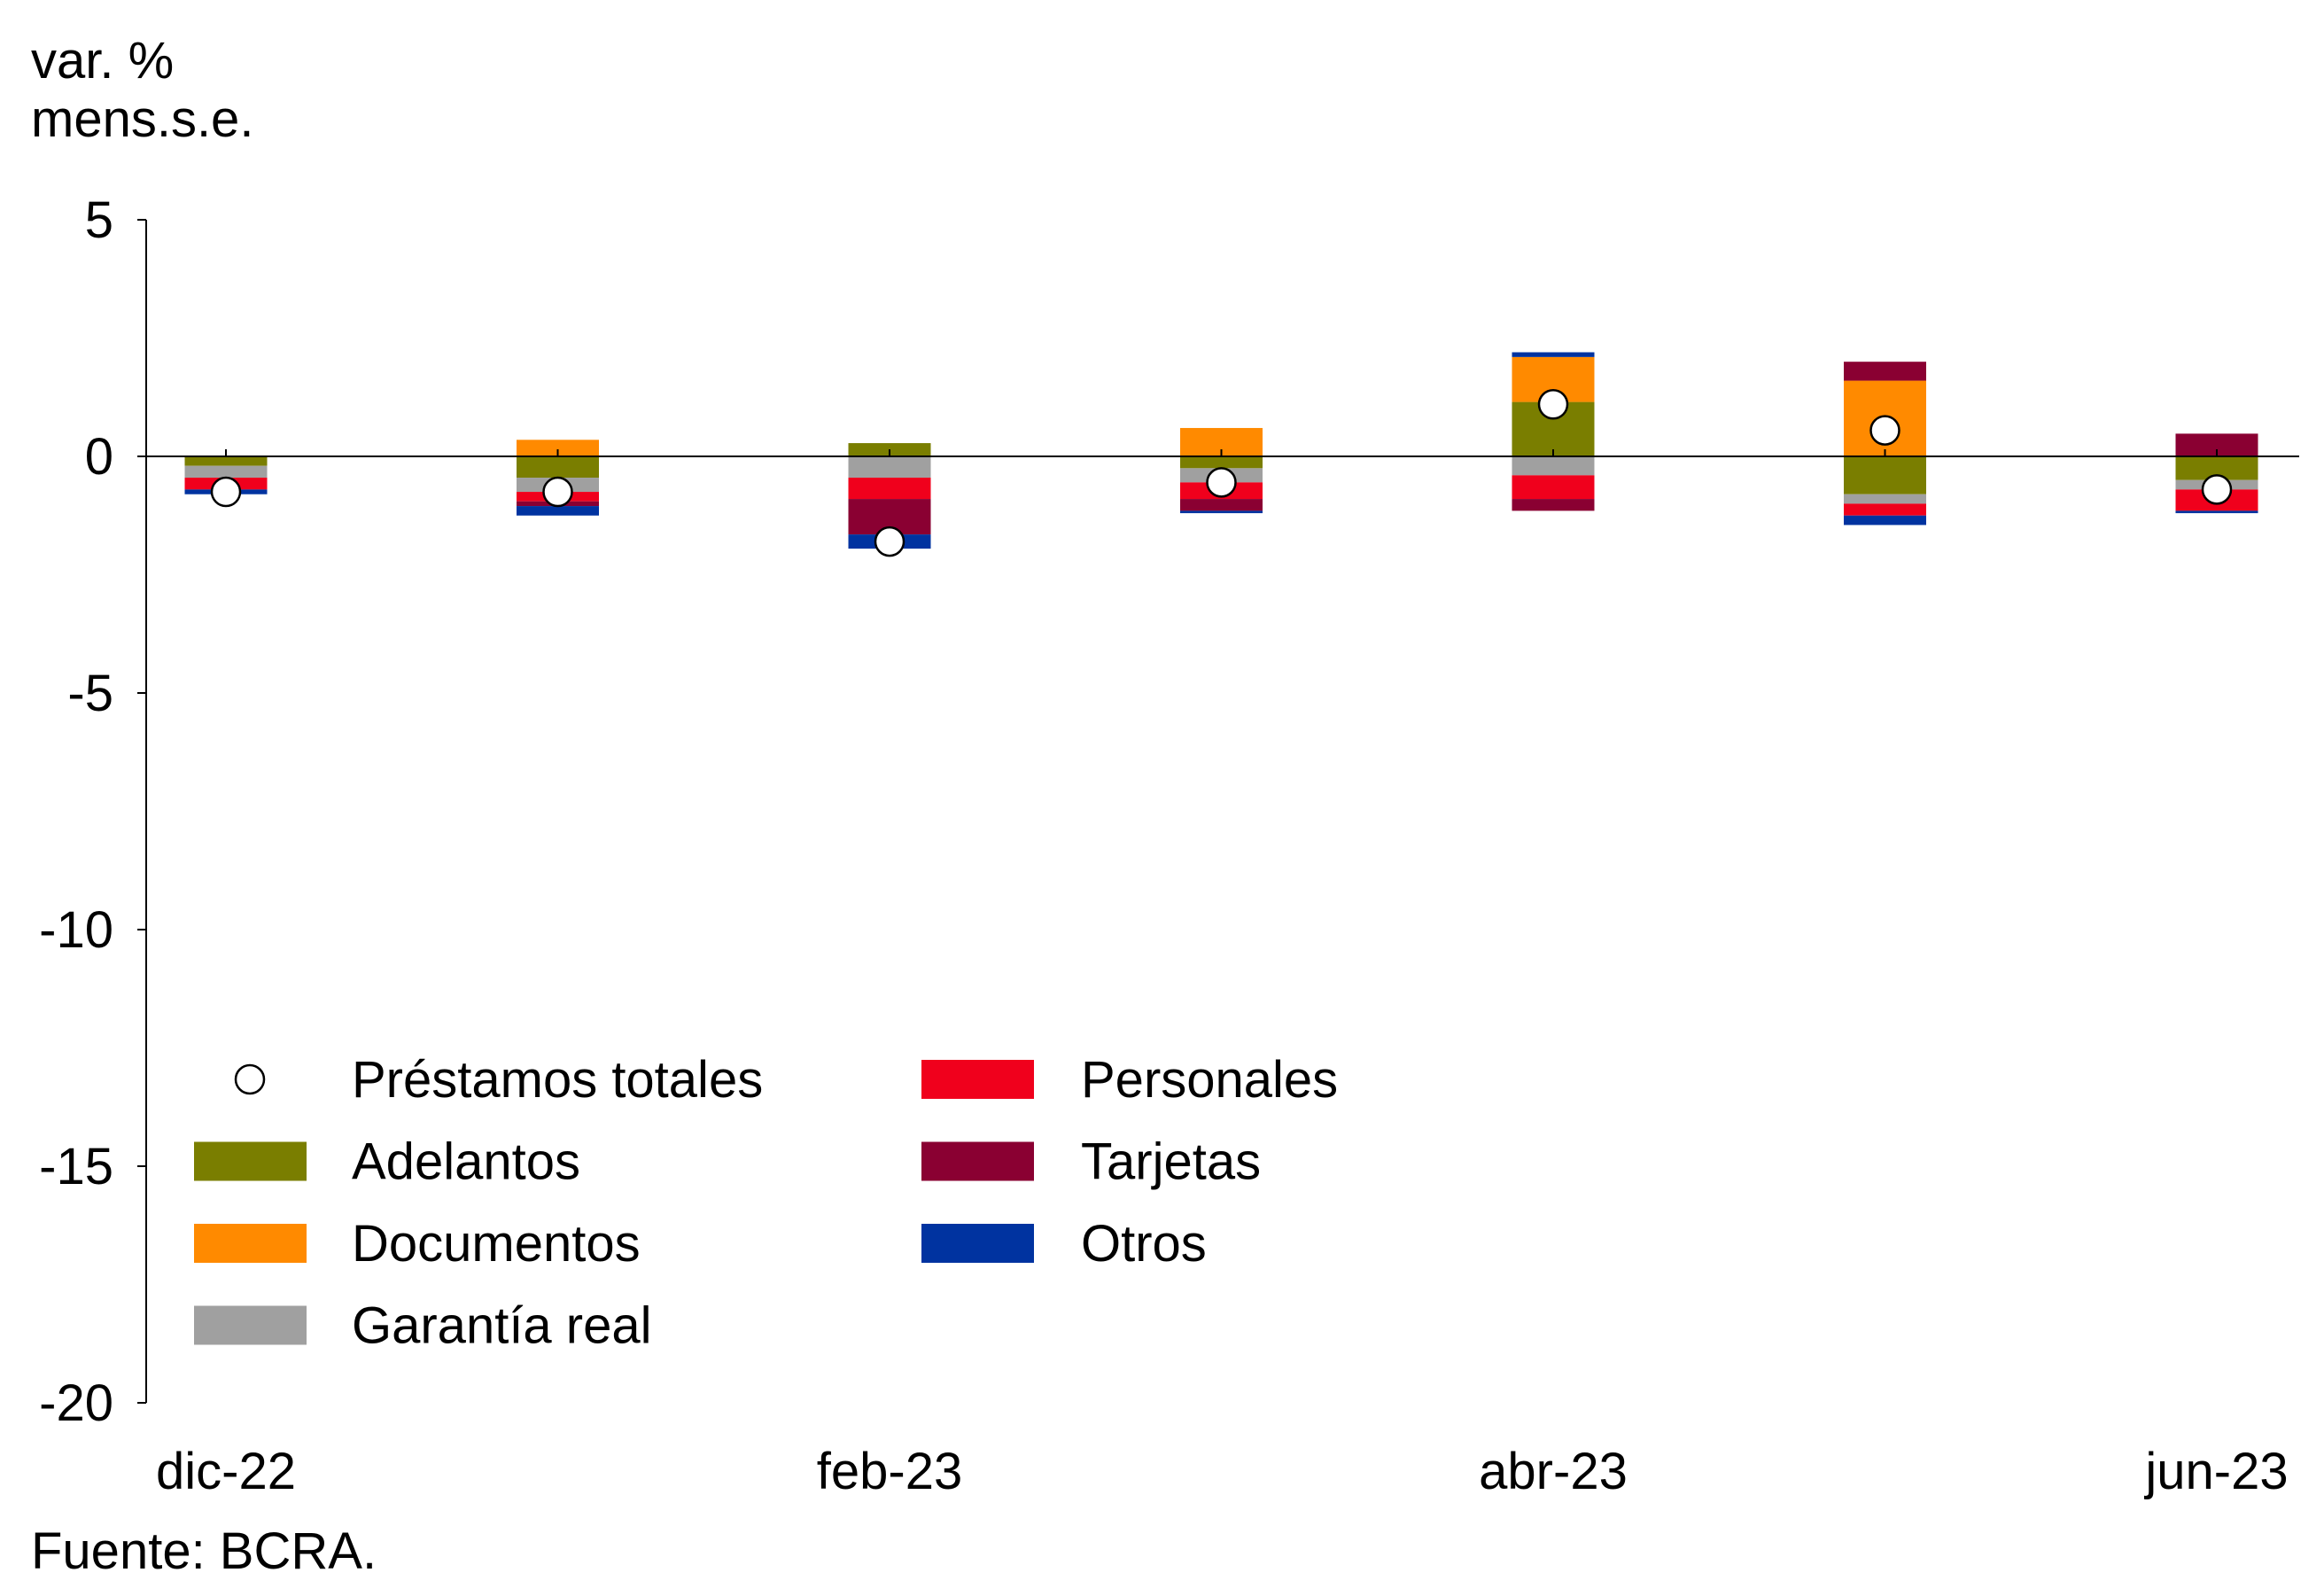  Describe the element at coordinates (76, 1403) in the screenshot. I see `y-tick-label: -20` at that location.